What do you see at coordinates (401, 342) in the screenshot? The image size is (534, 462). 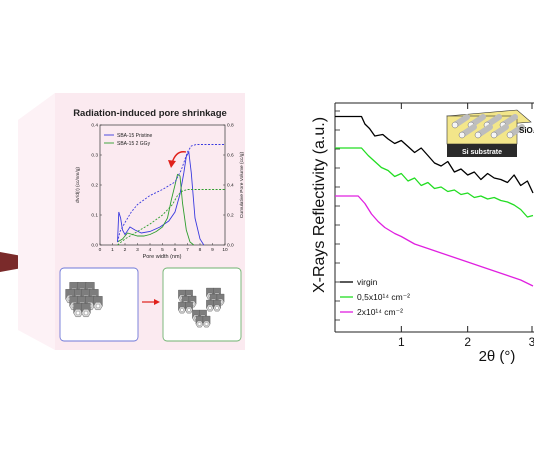 I see `refl-x-tick-label: 1` at bounding box center [401, 342].